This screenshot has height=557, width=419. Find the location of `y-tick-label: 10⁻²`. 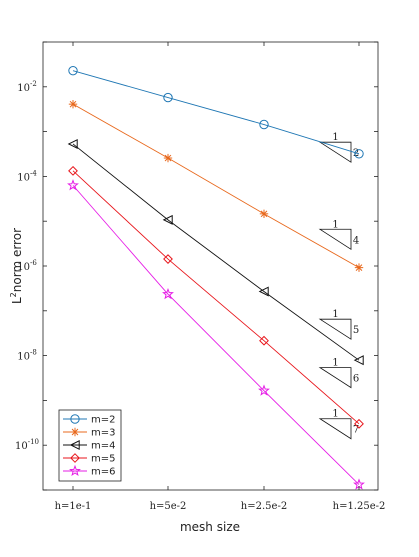

y-tick-label: 10⁻² is located at coordinates (27, 87).